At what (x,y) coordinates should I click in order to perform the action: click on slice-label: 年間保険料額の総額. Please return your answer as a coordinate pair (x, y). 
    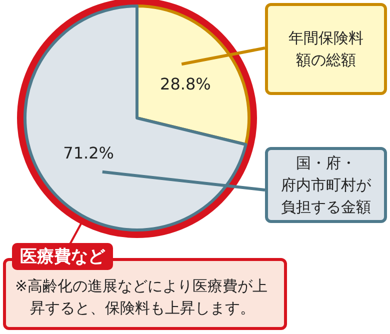
    Looking at the image, I should click on (326, 49).